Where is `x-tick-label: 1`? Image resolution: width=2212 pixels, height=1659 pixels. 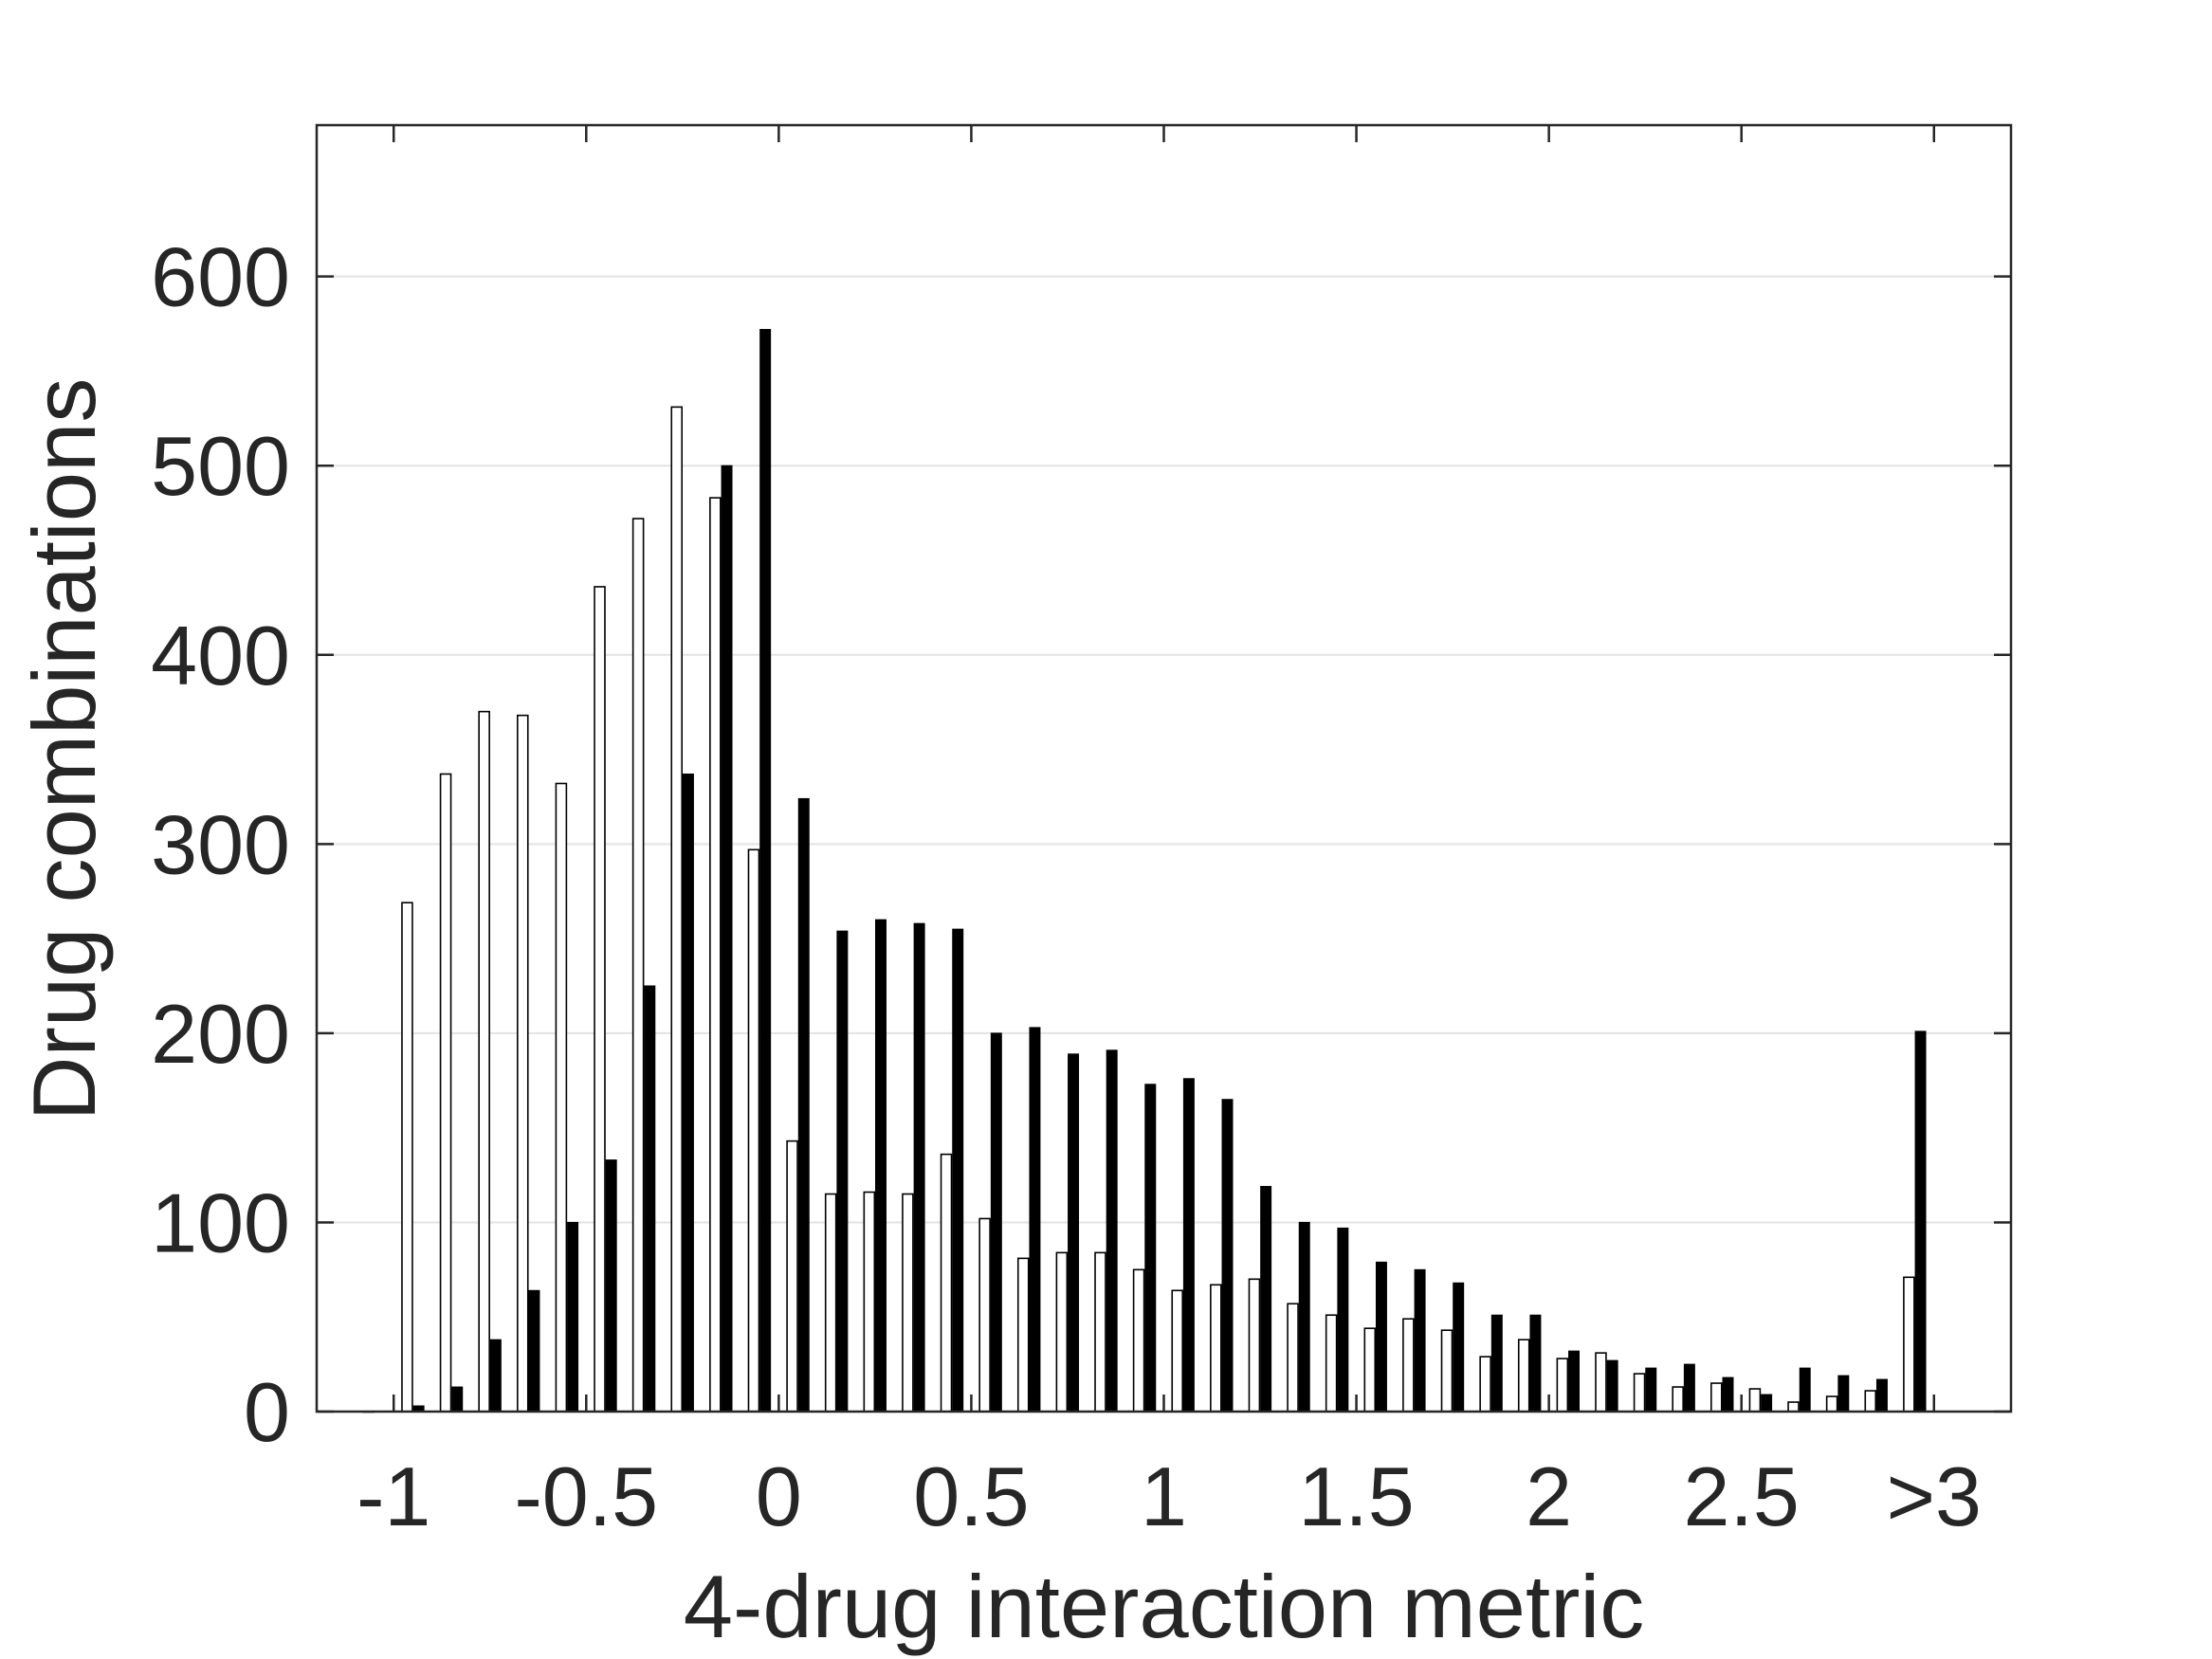 x-tick-label: 1 is located at coordinates (1164, 1496).